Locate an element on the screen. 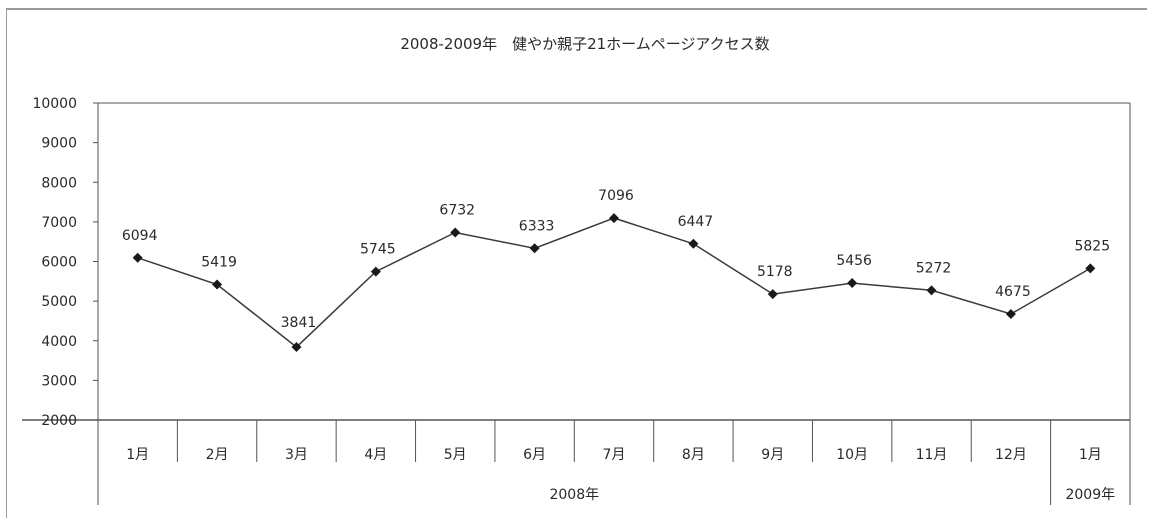 The image size is (1153, 522). x-category-label: 11月 is located at coordinates (932, 455).